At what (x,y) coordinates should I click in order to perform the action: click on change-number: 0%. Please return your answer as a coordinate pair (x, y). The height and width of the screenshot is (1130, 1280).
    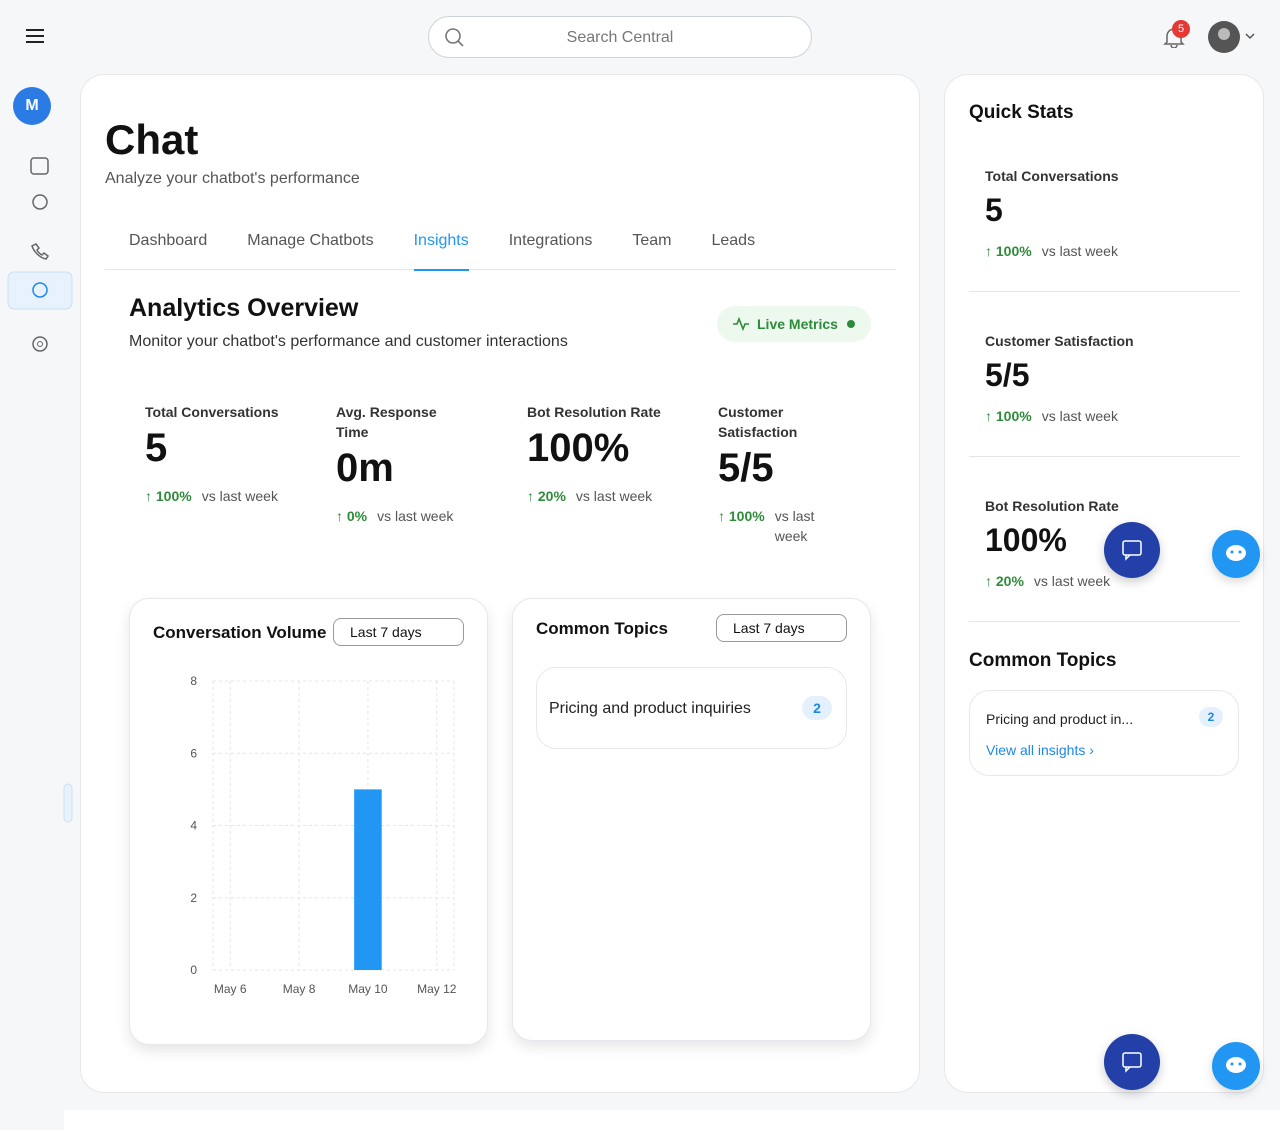
    Looking at the image, I should click on (357, 516).